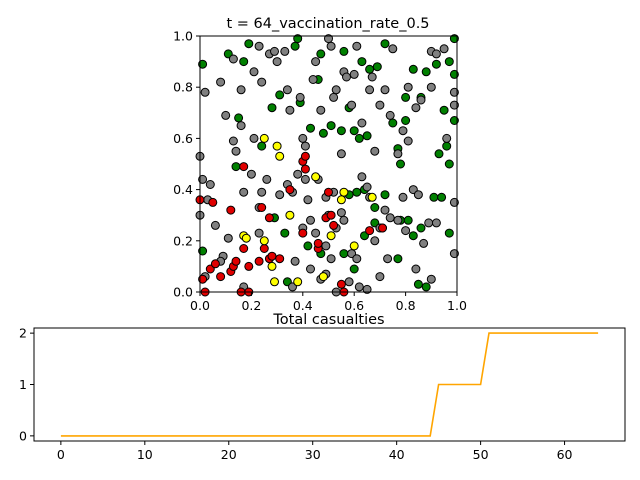 Image resolution: width=640 pixels, height=480 pixels. I want to click on scatter-ytick-label: 0.0, so click(183, 292).